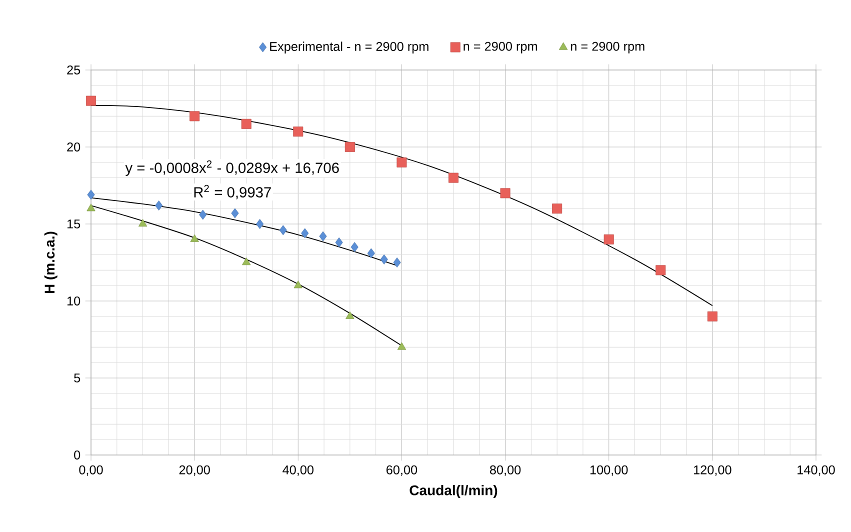 The width and height of the screenshot is (851, 532). Describe the element at coordinates (77, 378) in the screenshot. I see `y-tick-label: 5` at that location.